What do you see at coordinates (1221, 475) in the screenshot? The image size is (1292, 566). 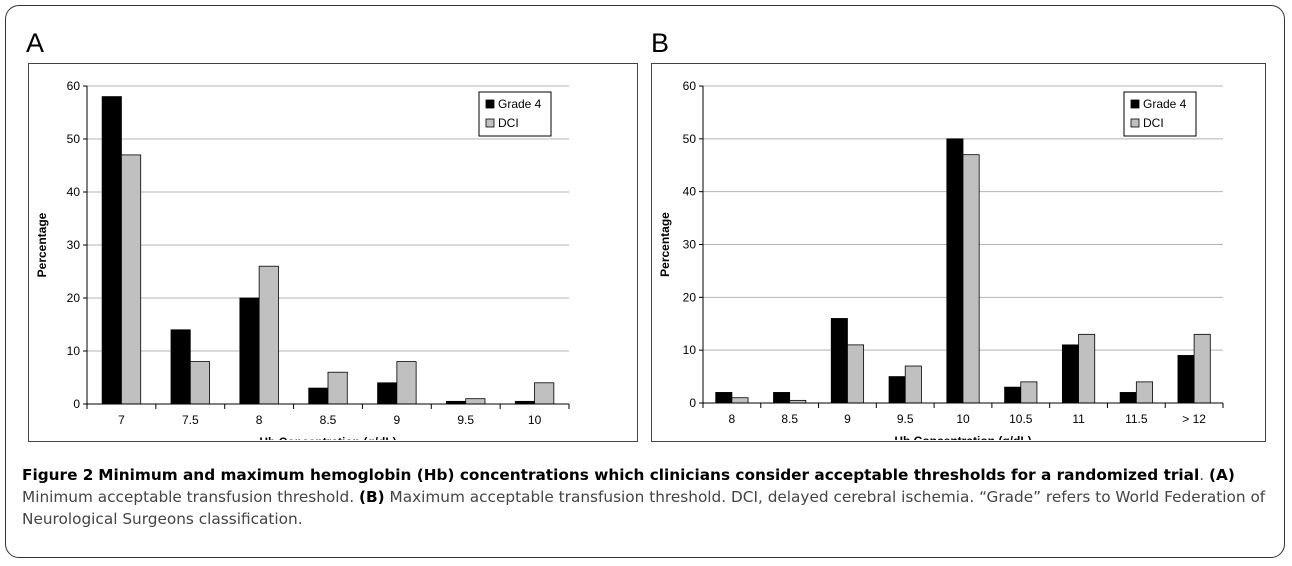 I see `caption-a-label: (A)` at bounding box center [1221, 475].